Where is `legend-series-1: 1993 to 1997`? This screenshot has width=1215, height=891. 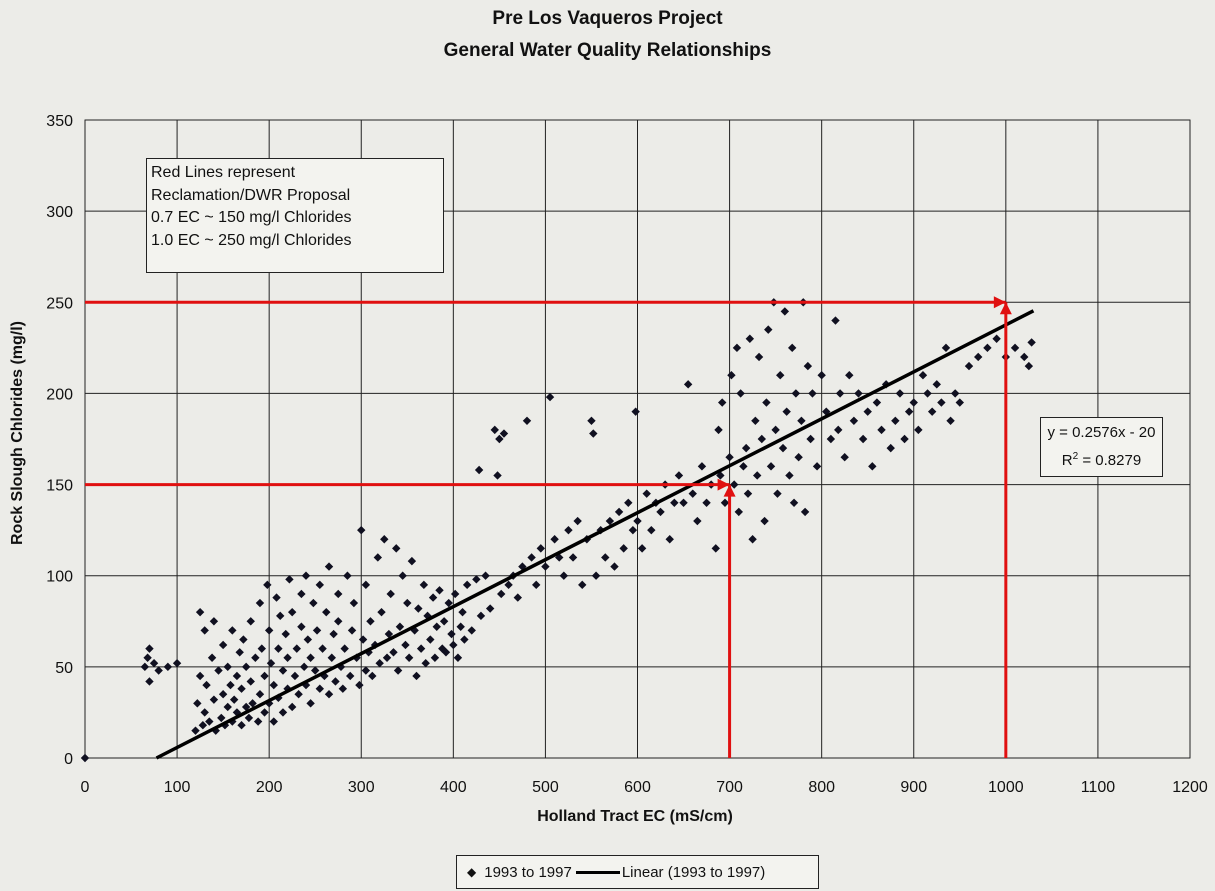
legend-series-1: 1993 to 1997 is located at coordinates (528, 872).